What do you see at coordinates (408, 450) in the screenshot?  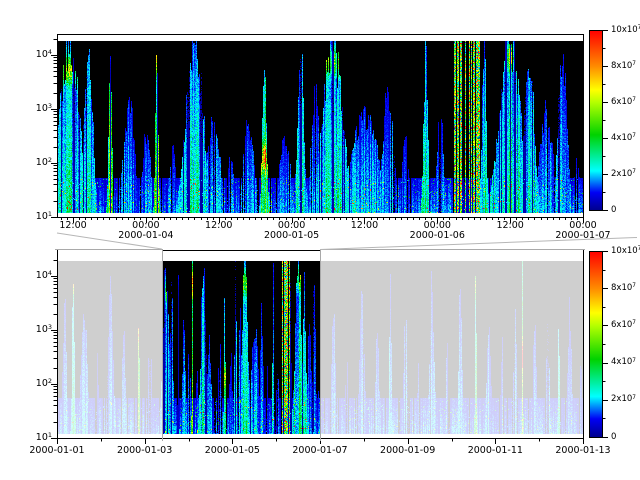 I see `x-tick-label: 2000-01-09` at bounding box center [408, 450].